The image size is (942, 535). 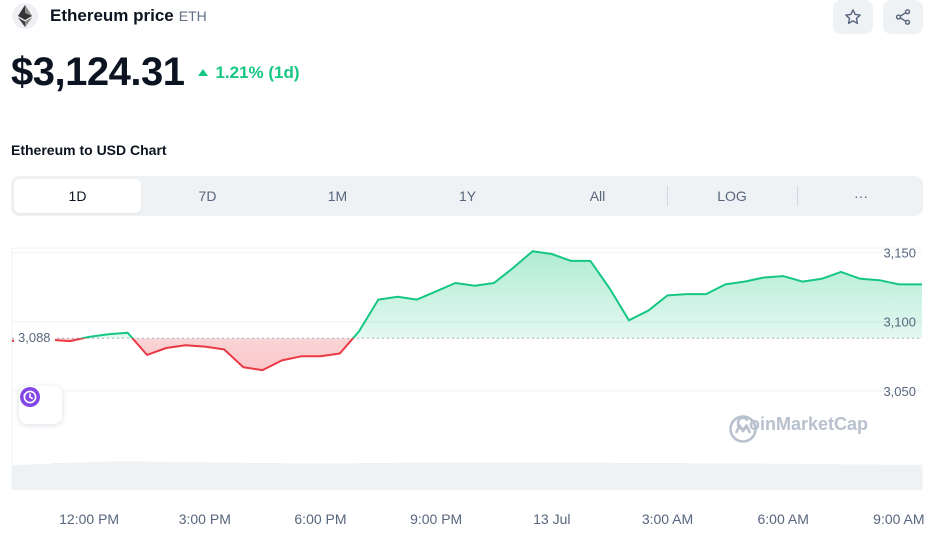 I want to click on chart-title: Ethereum to USD Chart, so click(x=89, y=150).